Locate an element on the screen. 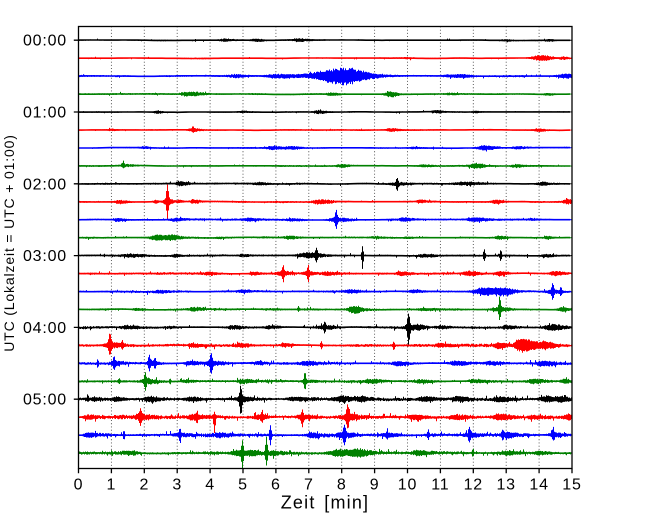  svg-text: UTC (Lokalzeit = UTC + 01:00) is located at coordinates (9, 243).